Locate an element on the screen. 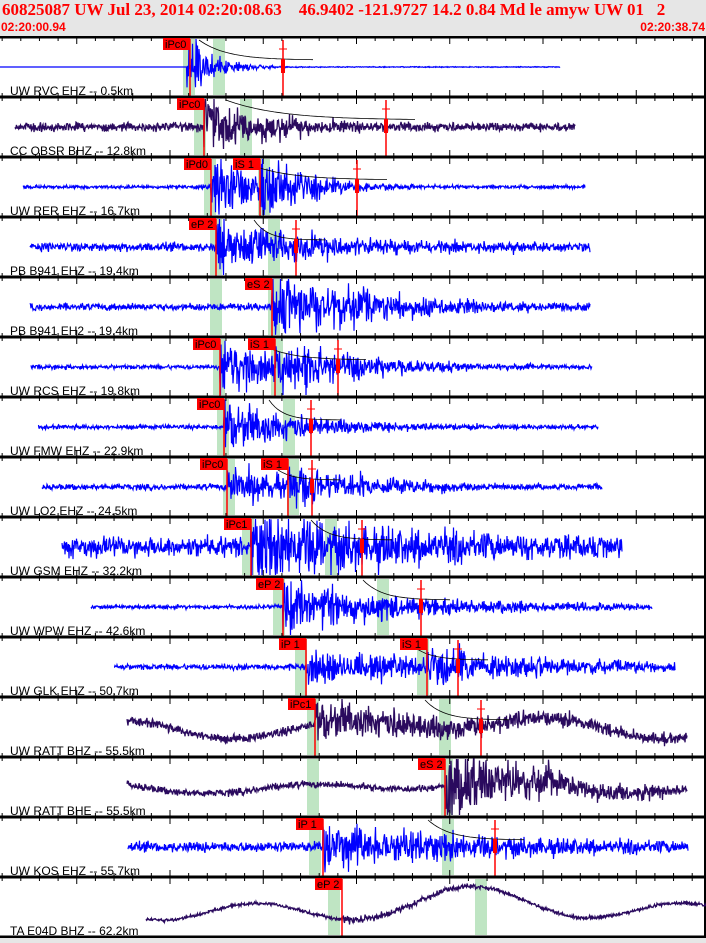 The height and width of the screenshot is (943, 706). station-label: UW LO2 EHZ -- 24.5km is located at coordinates (73, 511).